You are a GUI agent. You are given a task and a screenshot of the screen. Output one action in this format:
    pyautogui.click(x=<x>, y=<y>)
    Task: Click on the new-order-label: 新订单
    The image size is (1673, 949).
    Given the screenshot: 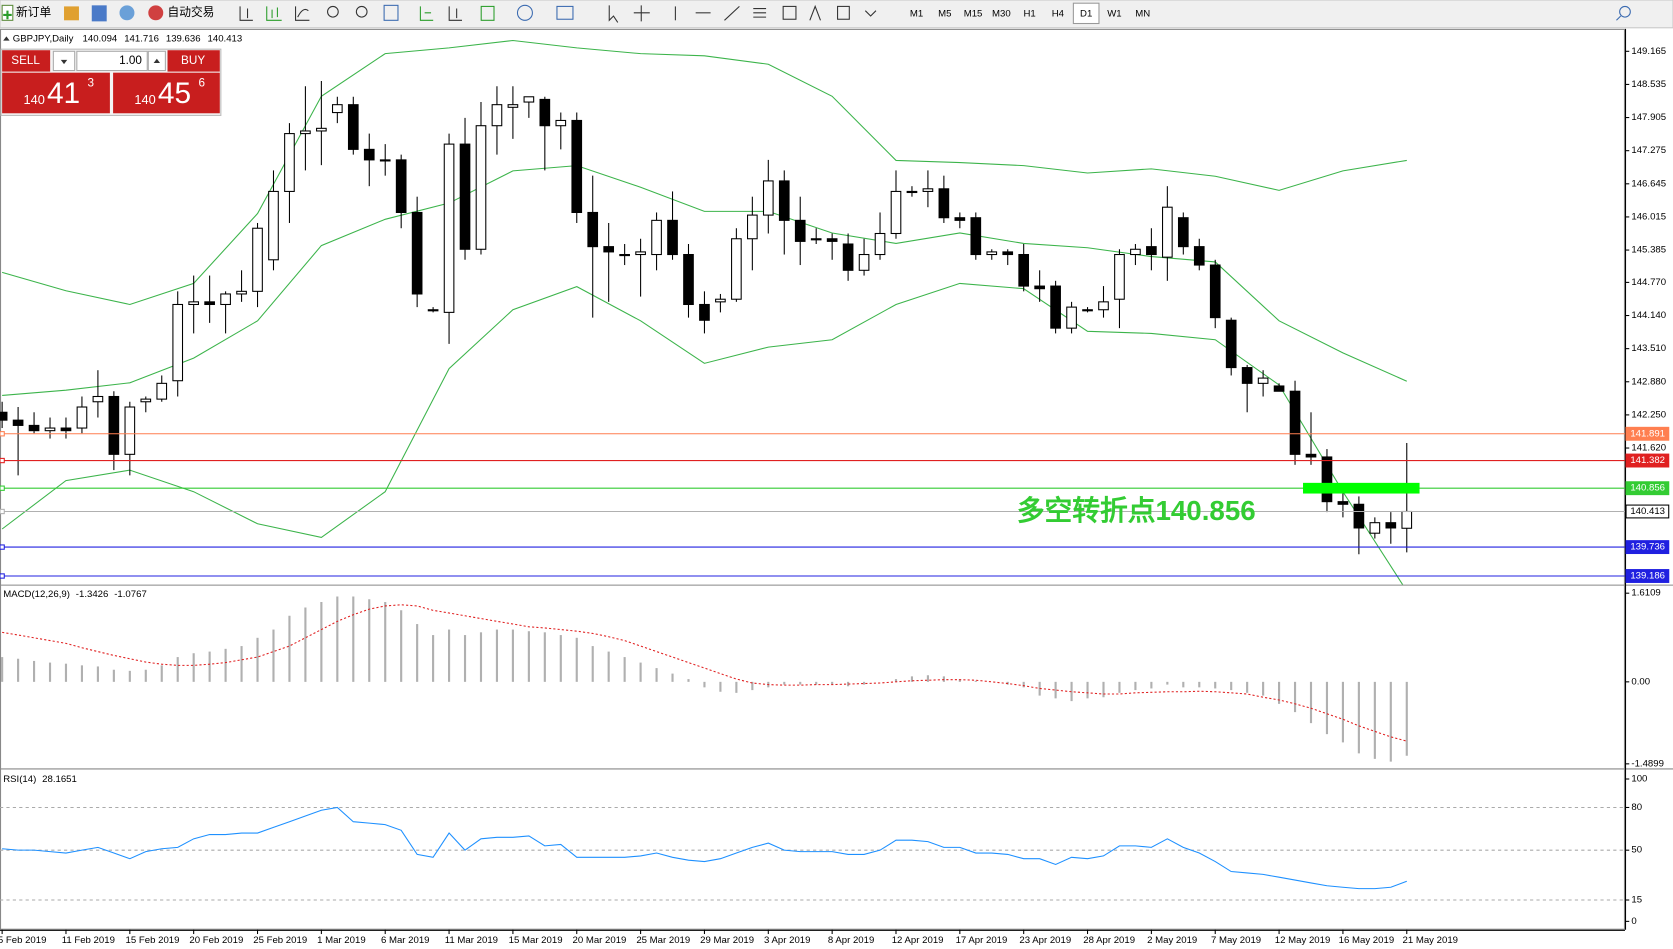 What is the action you would take?
    pyautogui.click(x=33, y=12)
    